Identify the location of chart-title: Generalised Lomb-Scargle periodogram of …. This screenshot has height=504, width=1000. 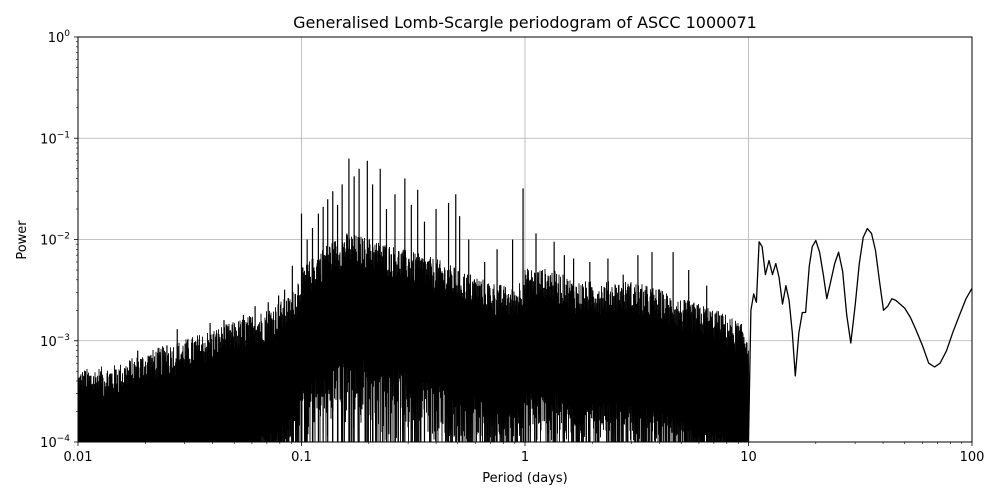
(525, 22).